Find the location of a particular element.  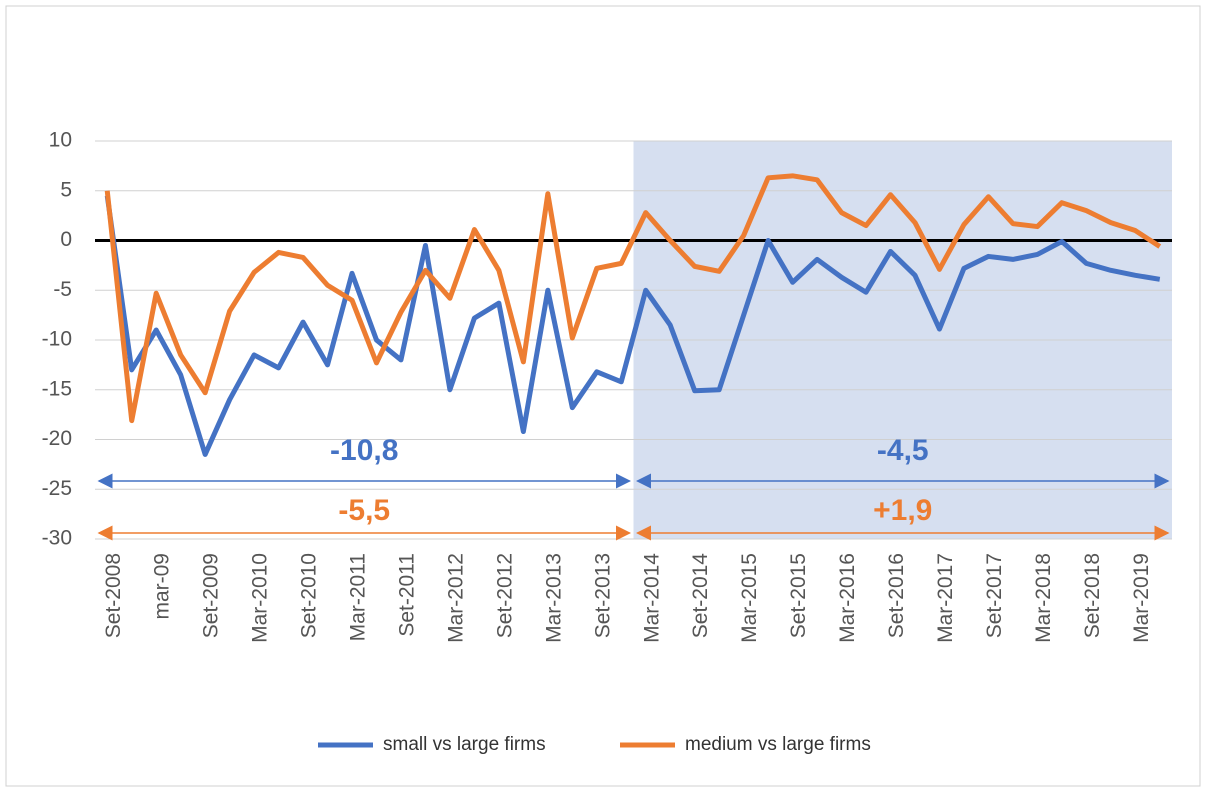

x-tick-label: Mar-2014 is located at coordinates (651, 598).